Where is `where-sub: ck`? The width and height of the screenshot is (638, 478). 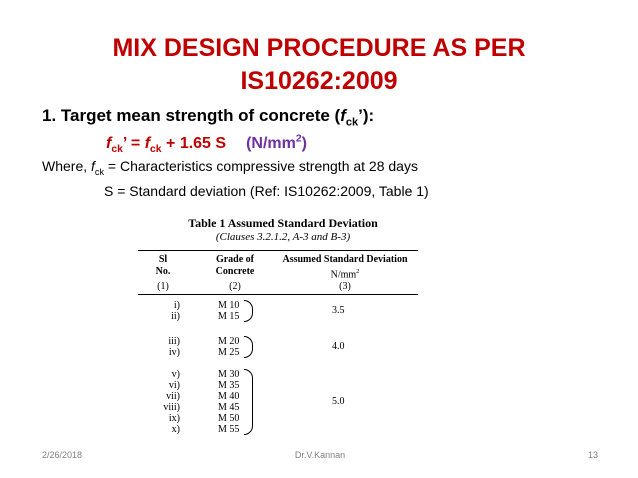 where-sub: ck is located at coordinates (99, 171).